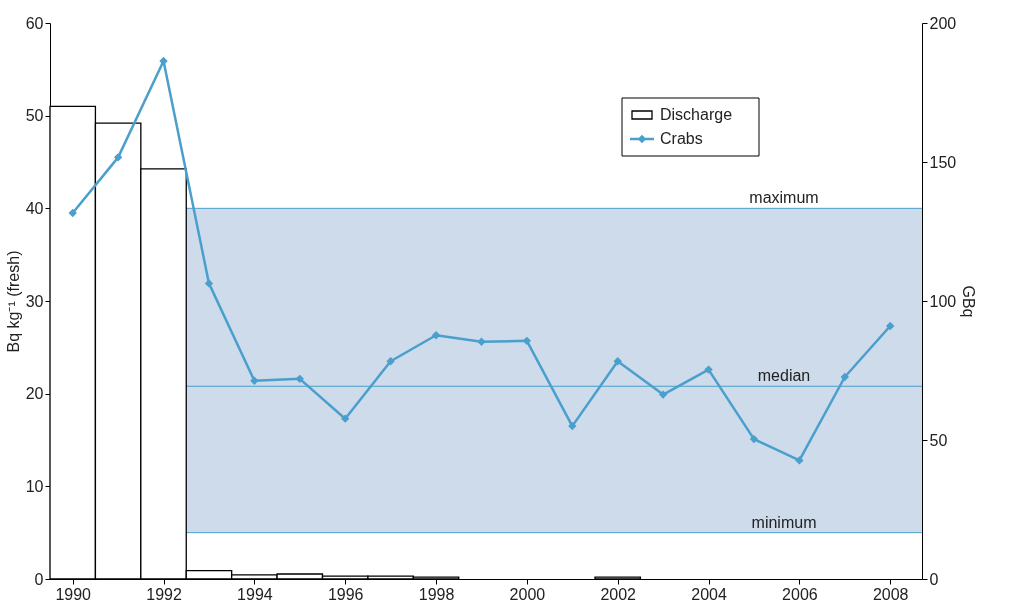  What do you see at coordinates (943, 162) in the screenshot?
I see `y2-tick-label: 150` at bounding box center [943, 162].